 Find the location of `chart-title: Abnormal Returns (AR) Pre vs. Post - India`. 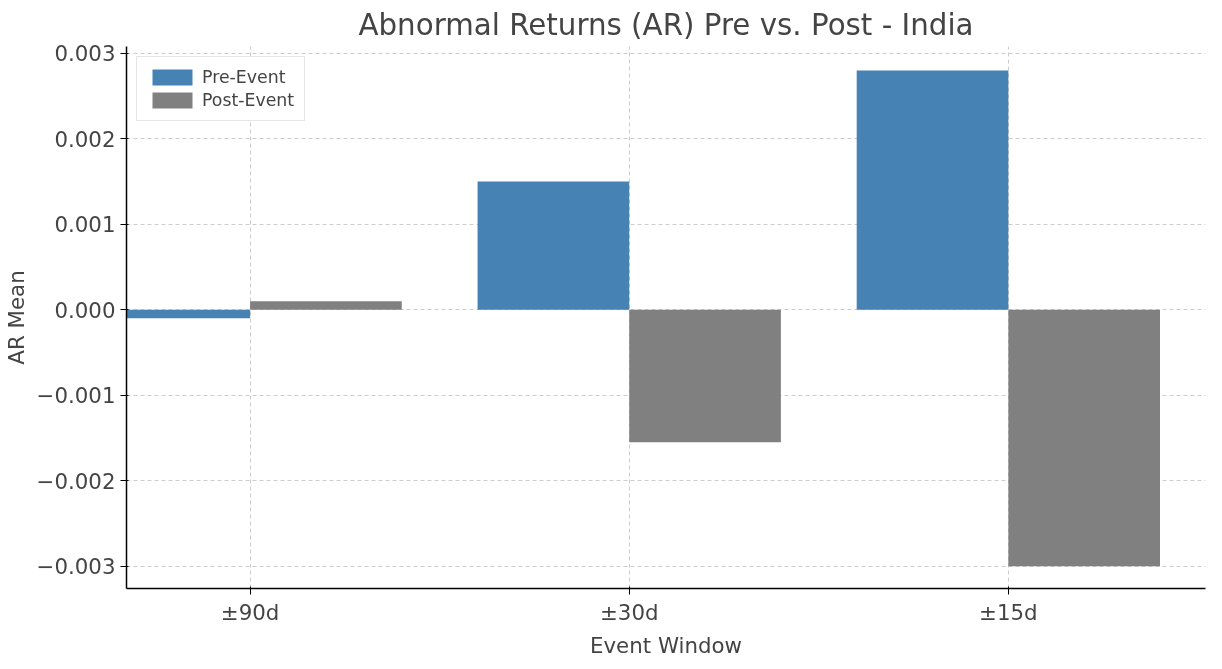

chart-title: Abnormal Returns (AR) Pre vs. Post - India is located at coordinates (666, 24).